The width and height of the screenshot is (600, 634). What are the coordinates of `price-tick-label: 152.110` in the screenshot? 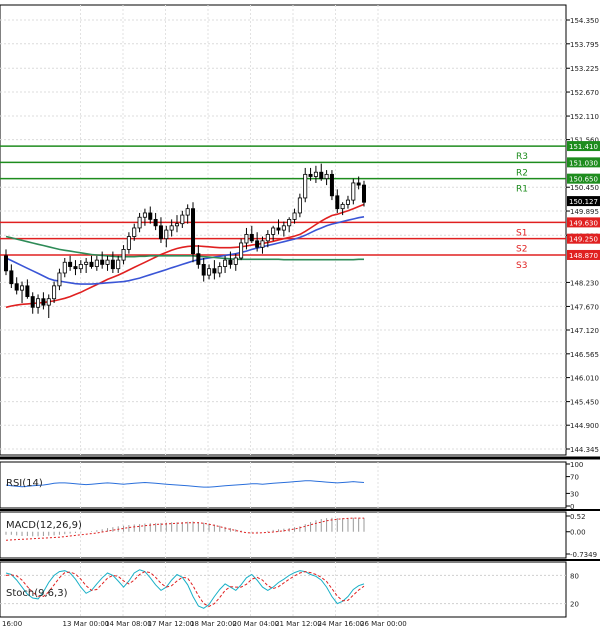 It's located at (584, 117).